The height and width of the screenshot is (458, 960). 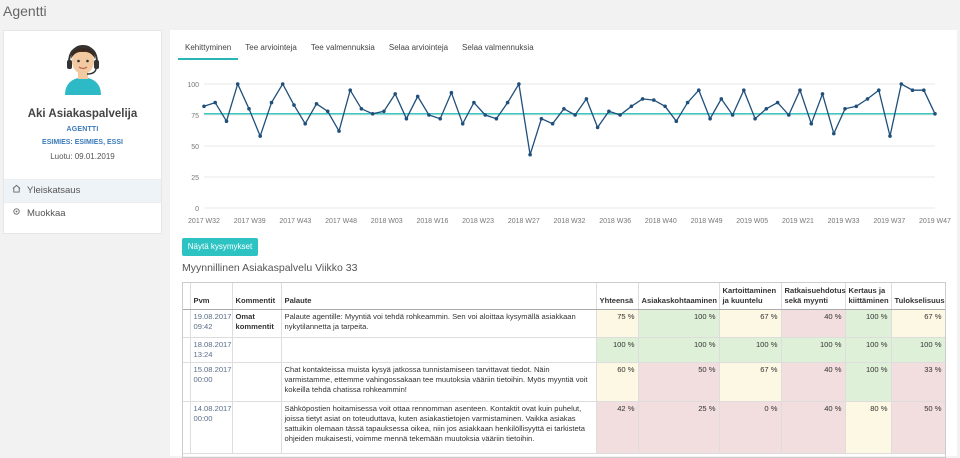 What do you see at coordinates (82, 213) in the screenshot?
I see `sidebar-item-edit: Muokkaa` at bounding box center [82, 213].